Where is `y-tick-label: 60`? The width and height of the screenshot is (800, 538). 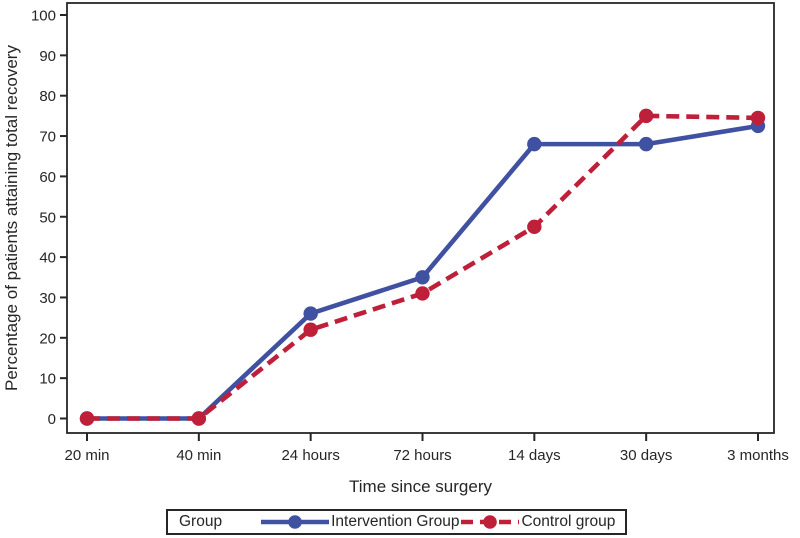 y-tick-label: 60 is located at coordinates (47, 177).